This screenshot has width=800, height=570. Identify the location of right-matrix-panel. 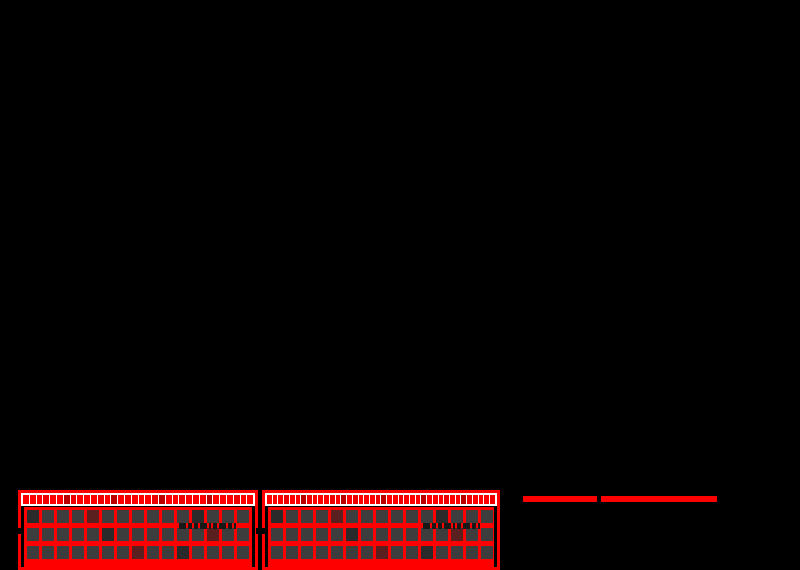
(381, 530).